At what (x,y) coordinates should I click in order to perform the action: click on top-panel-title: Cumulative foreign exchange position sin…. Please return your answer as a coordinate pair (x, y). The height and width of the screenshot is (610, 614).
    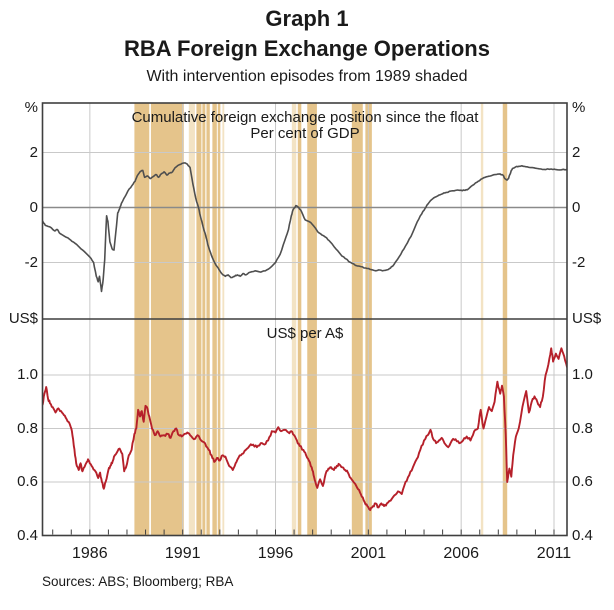
    Looking at the image, I should click on (305, 117).